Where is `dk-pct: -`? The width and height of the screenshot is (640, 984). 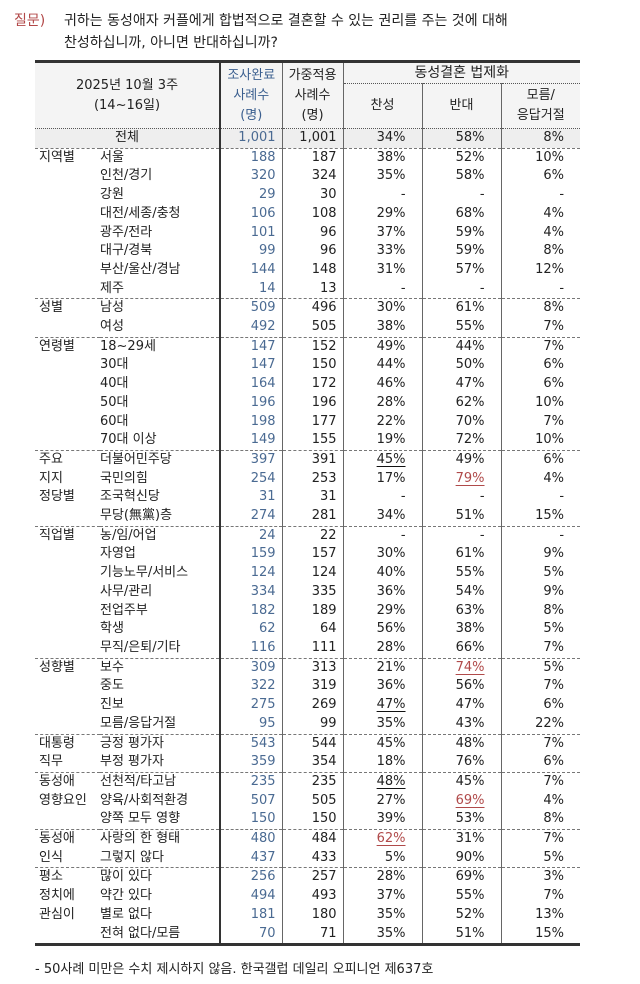 dk-pct: - is located at coordinates (540, 498).